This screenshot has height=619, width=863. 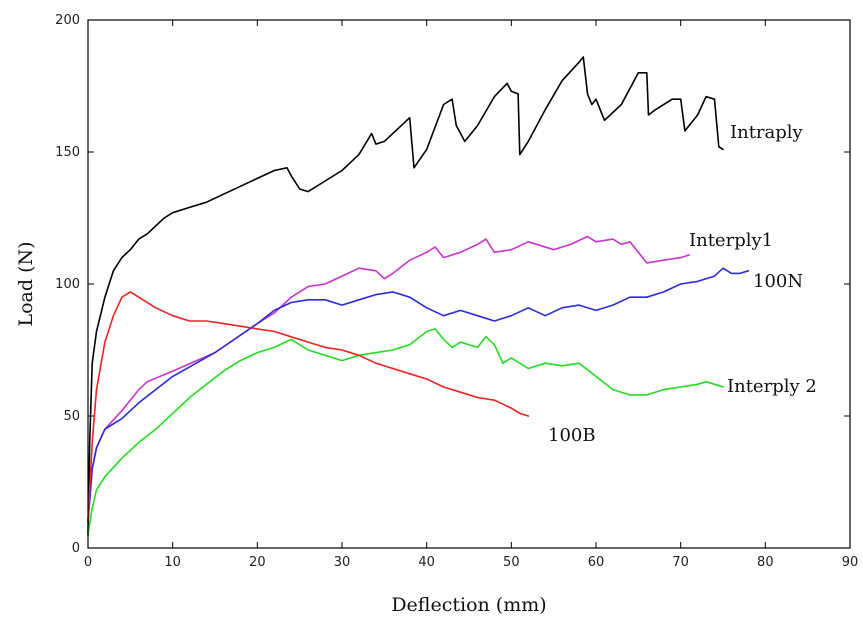 I want to click on y-tick-label: 200, so click(x=67, y=20).